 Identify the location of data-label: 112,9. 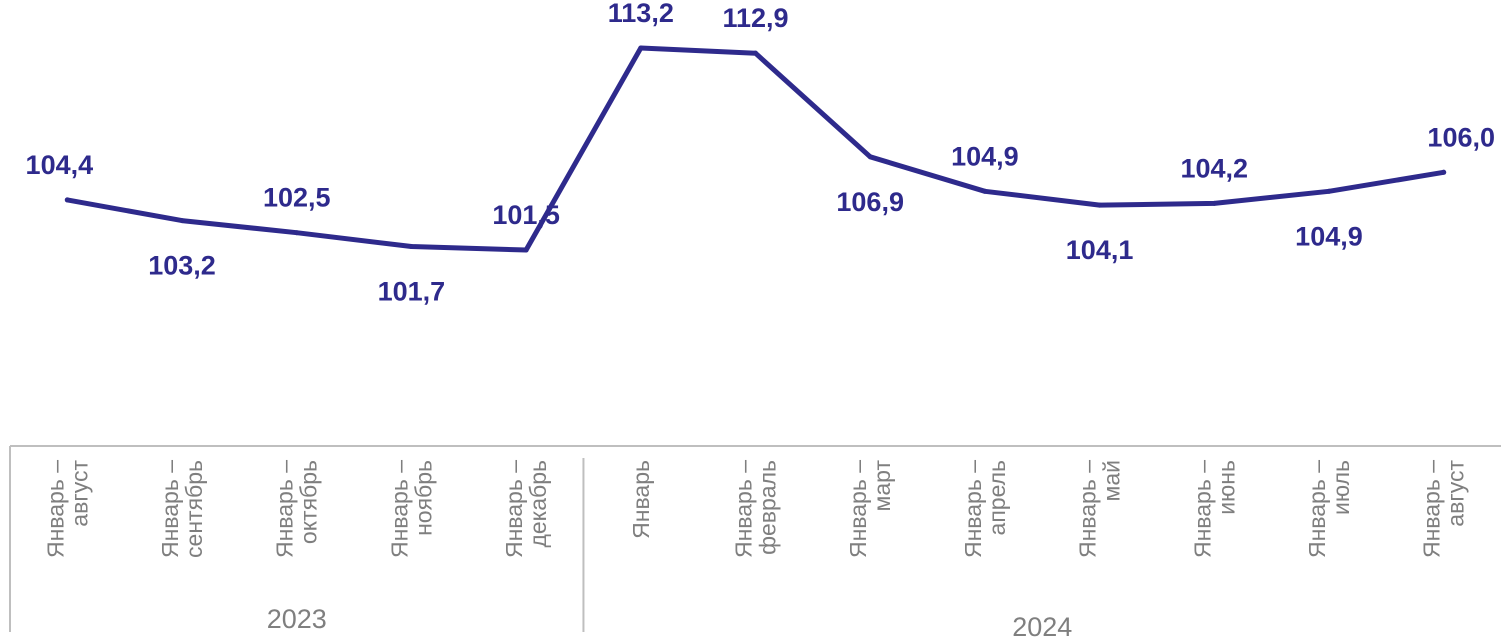
(755, 18).